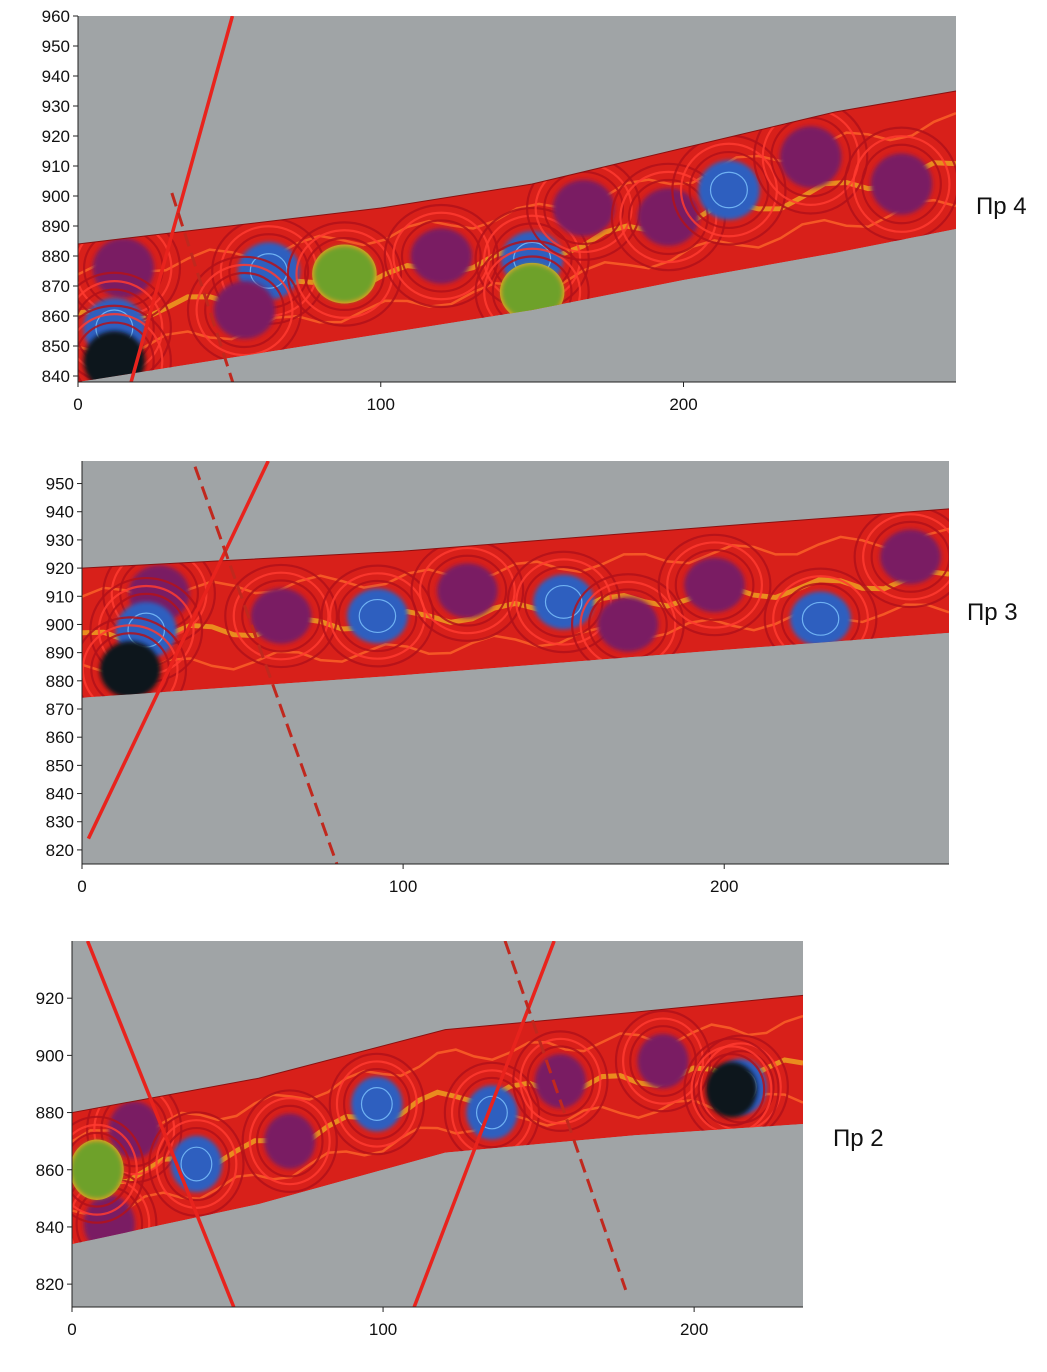 This screenshot has width=1047, height=1372. Describe the element at coordinates (1001, 206) in the screenshot. I see `profile-label: Пр 4` at that location.